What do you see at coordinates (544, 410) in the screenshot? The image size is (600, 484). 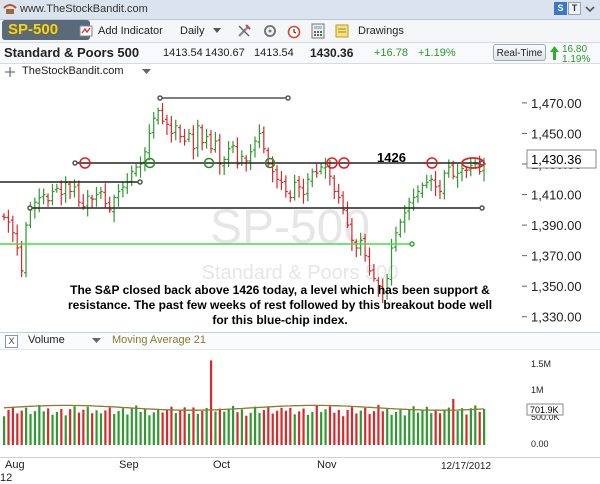 I see `volume-current-value: 701.9K` at bounding box center [544, 410].